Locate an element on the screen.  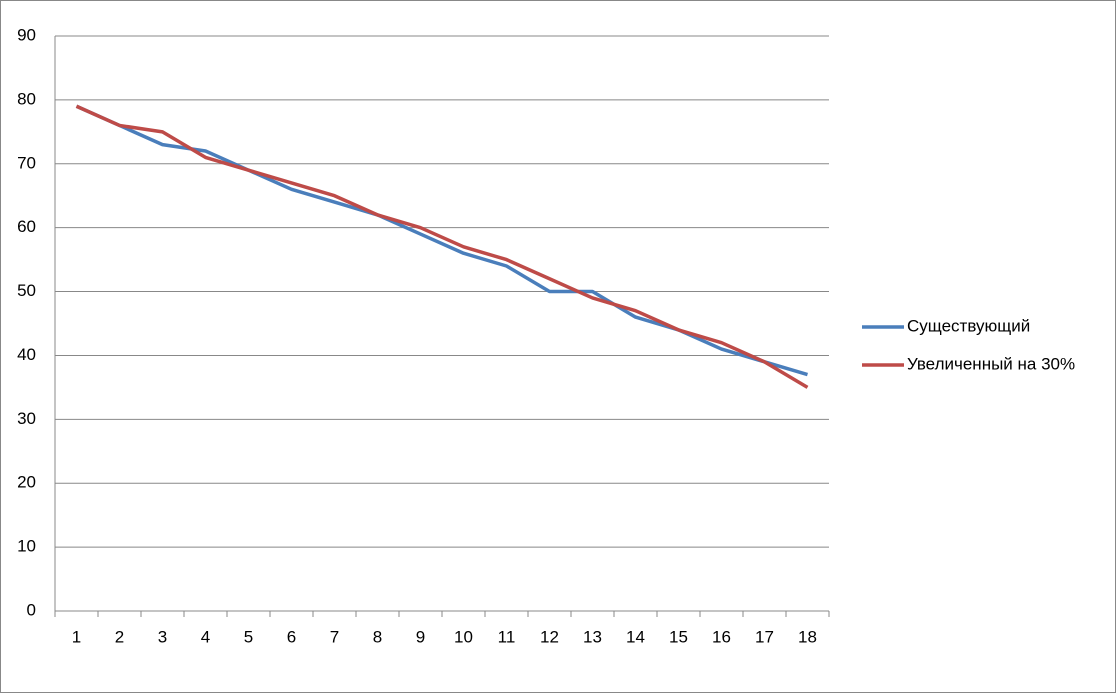
x-tick-label: 4 is located at coordinates (205, 636).